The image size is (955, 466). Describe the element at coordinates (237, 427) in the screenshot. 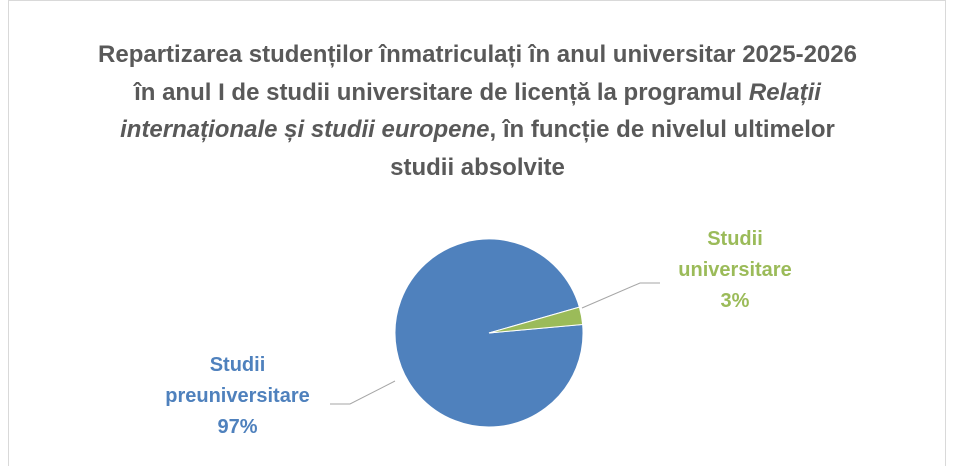

I see `label-value: 97%` at that location.